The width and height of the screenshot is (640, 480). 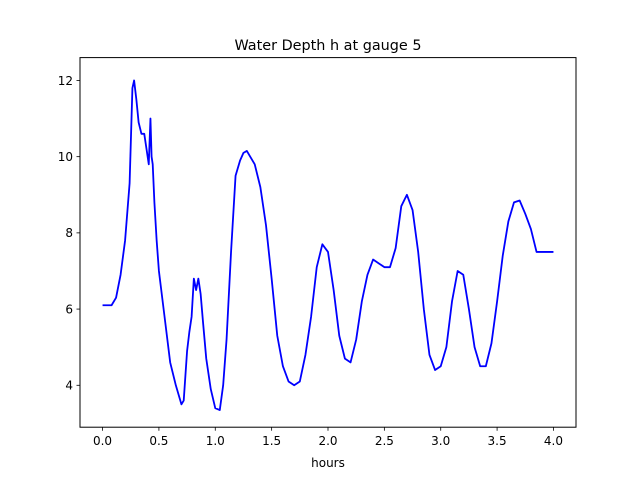 What do you see at coordinates (497, 441) in the screenshot?
I see `x-tick-label: 3.5` at bounding box center [497, 441].